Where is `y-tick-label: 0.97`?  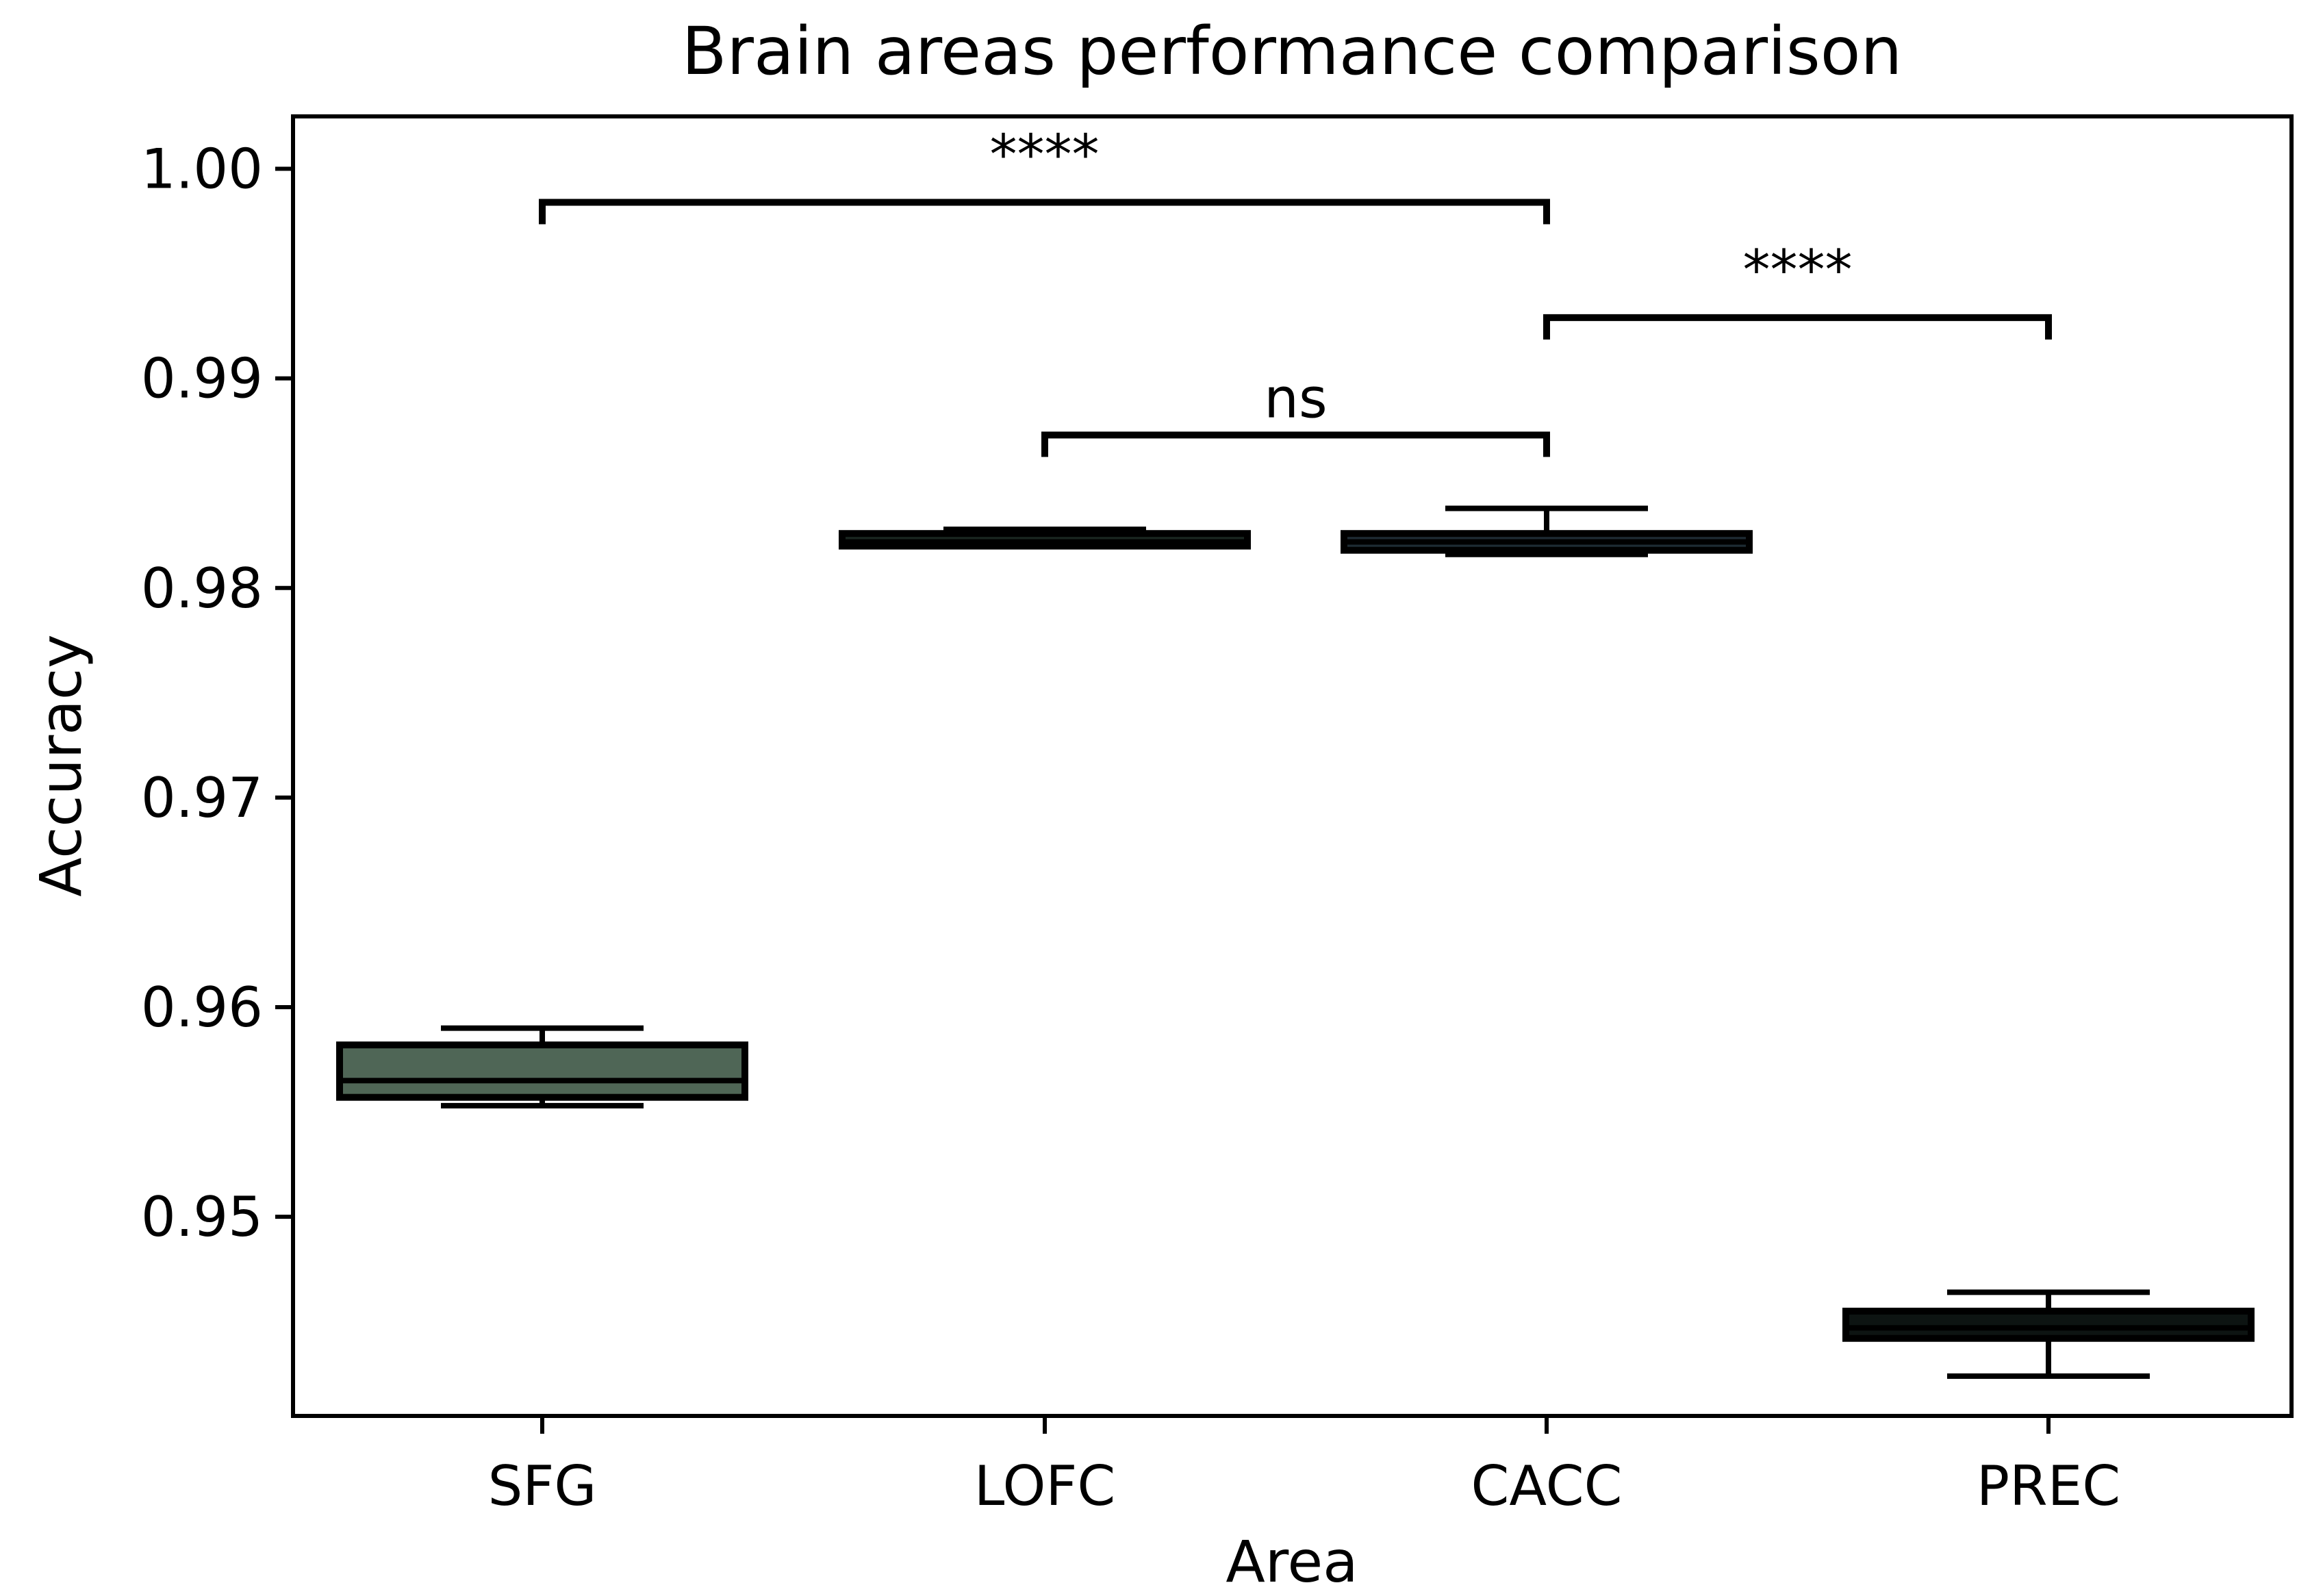
y-tick-label: 0.97 is located at coordinates (202, 798).